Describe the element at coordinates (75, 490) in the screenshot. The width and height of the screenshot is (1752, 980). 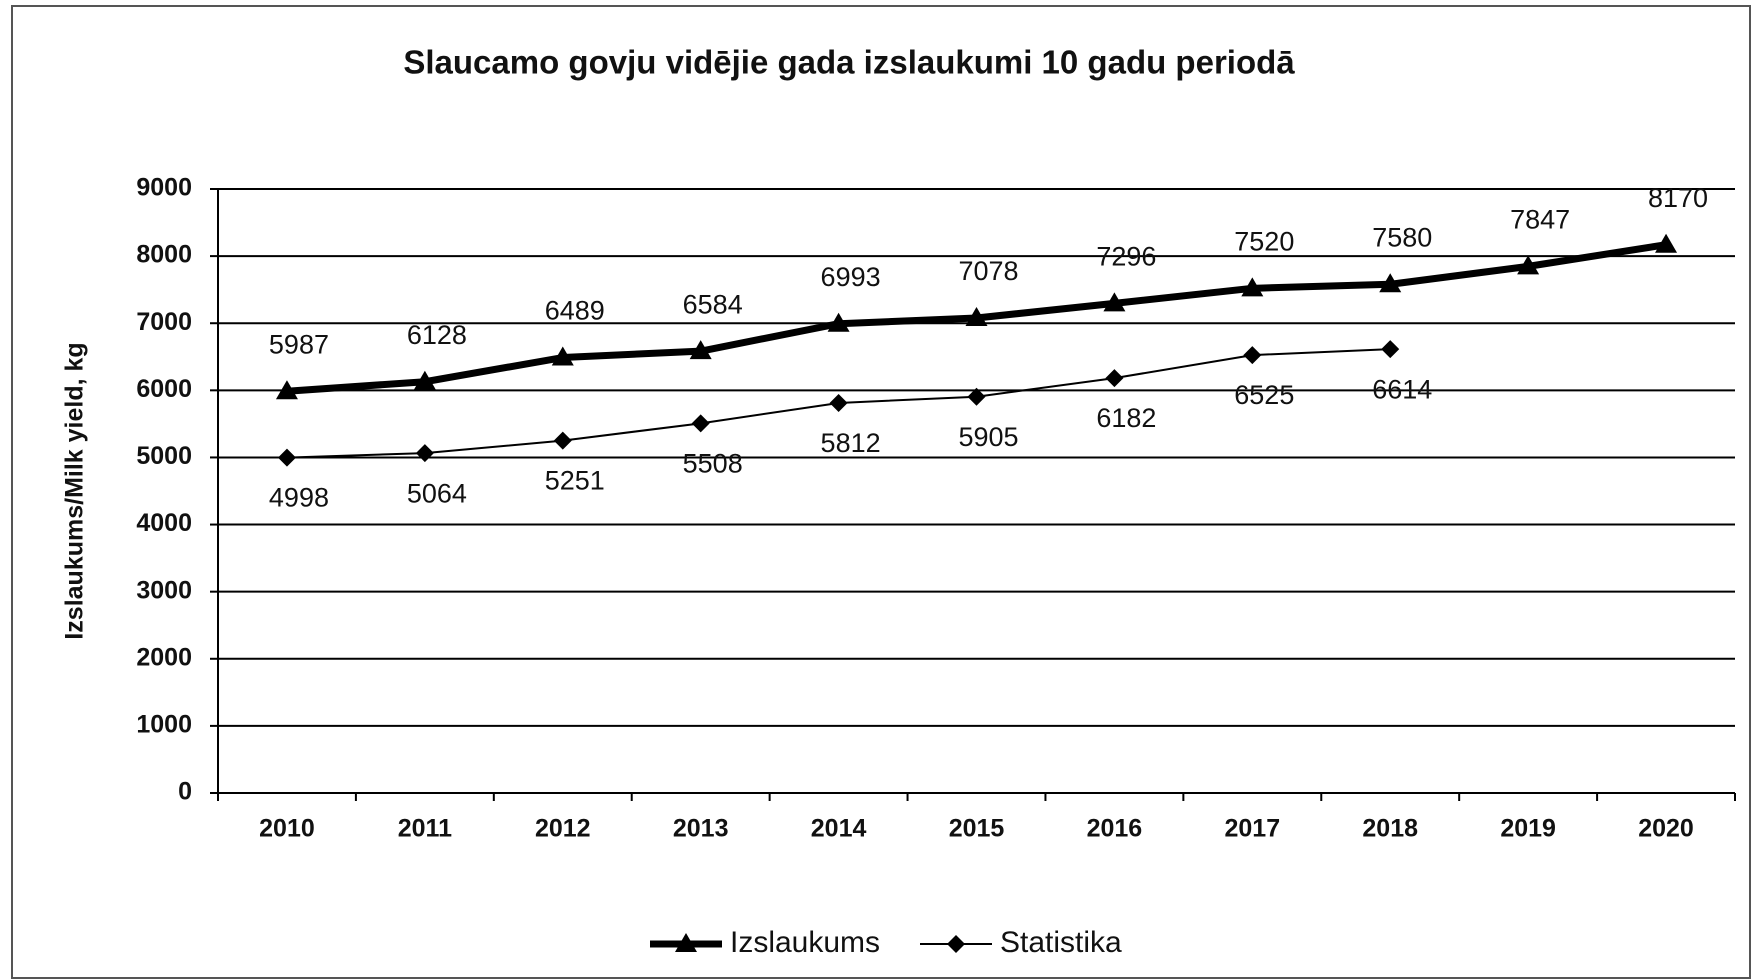
I see `y-axis-title: Izslaukums/Milk yield, kg` at that location.